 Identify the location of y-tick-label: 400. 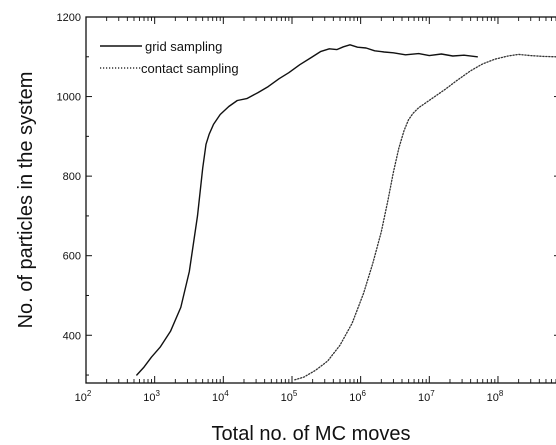
(72, 336).